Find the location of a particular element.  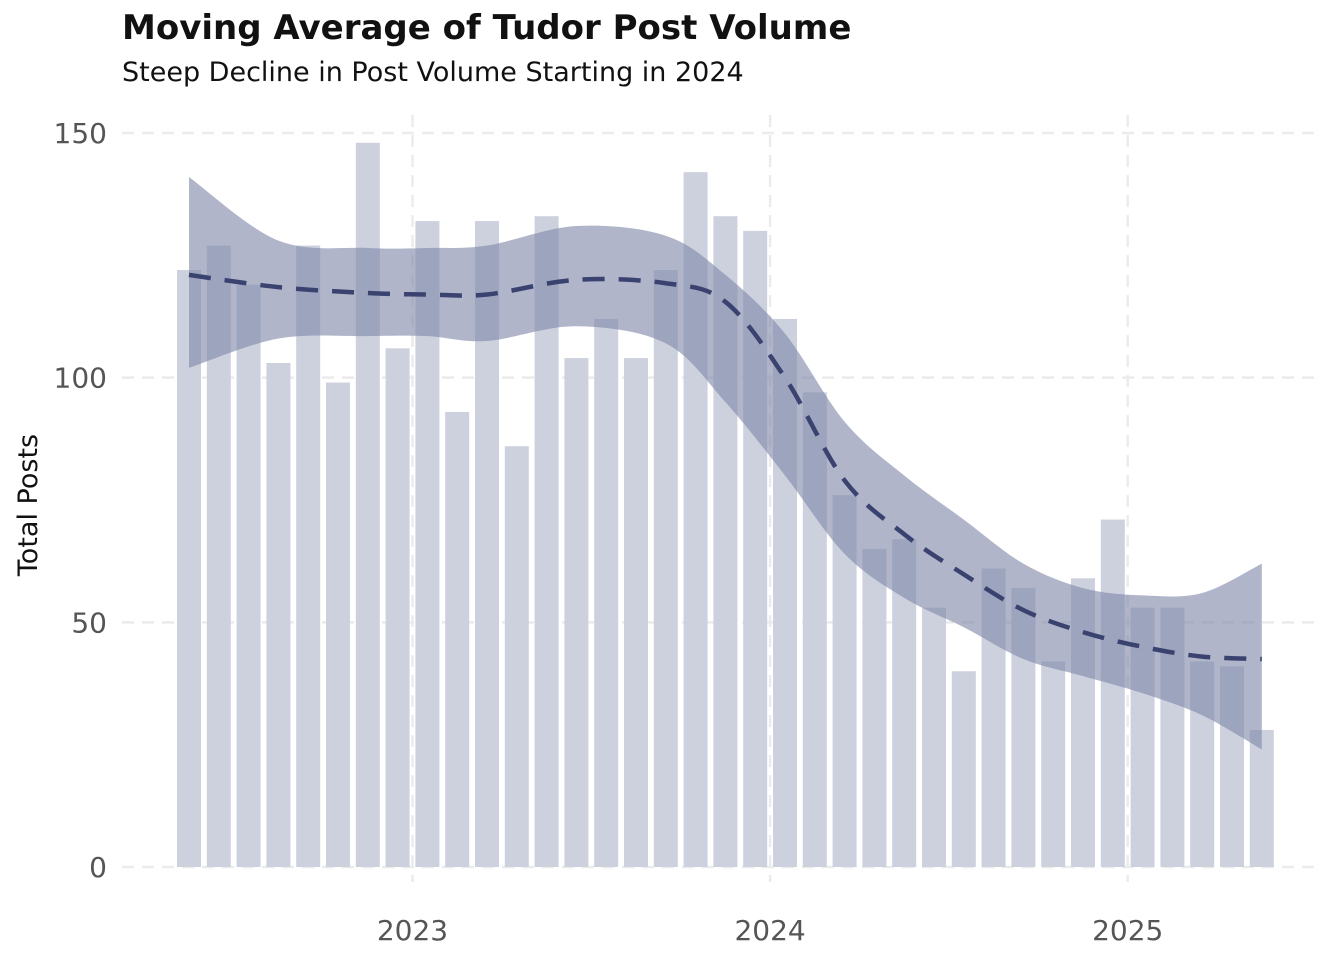

x-tick-label: 2024 is located at coordinates (769, 930).